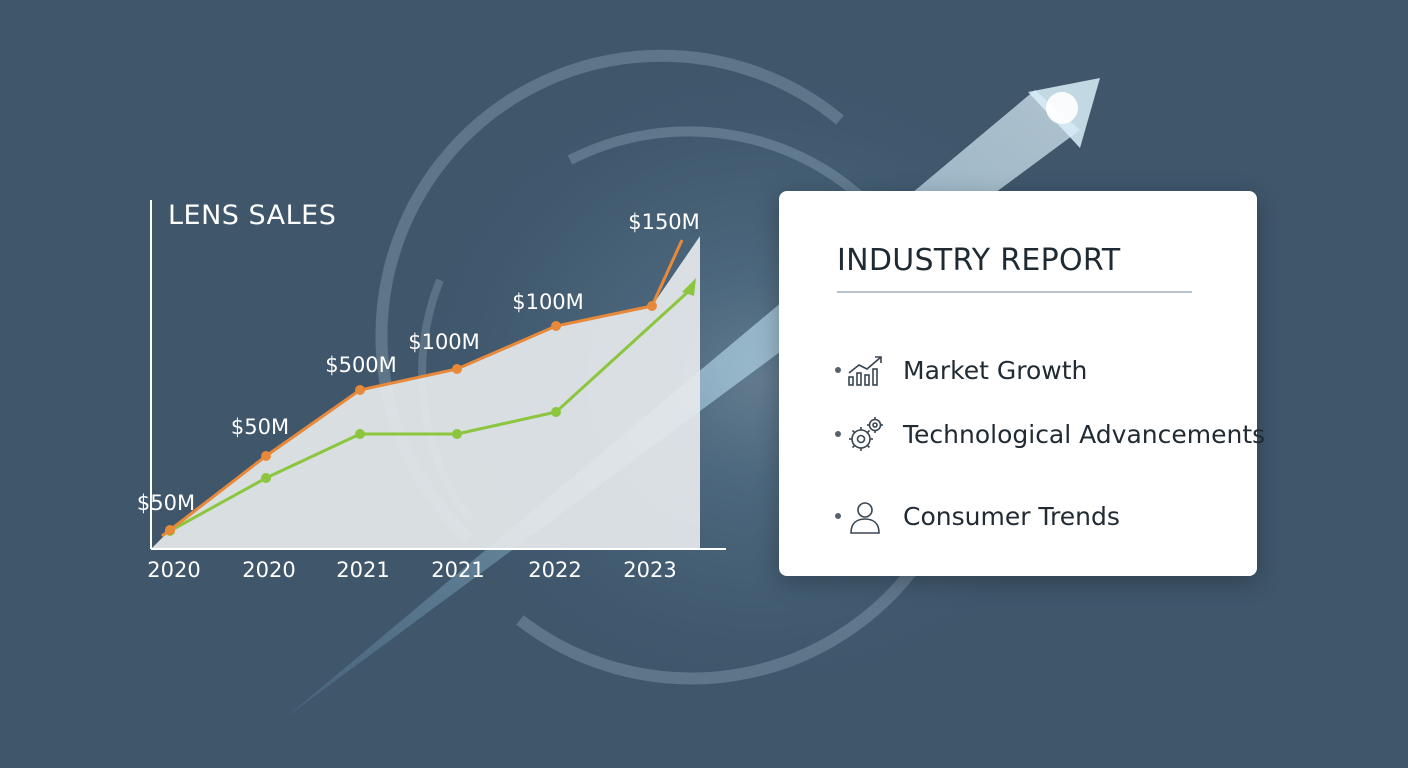 The image size is (1408, 768). I want to click on user-icon, so click(865, 518).